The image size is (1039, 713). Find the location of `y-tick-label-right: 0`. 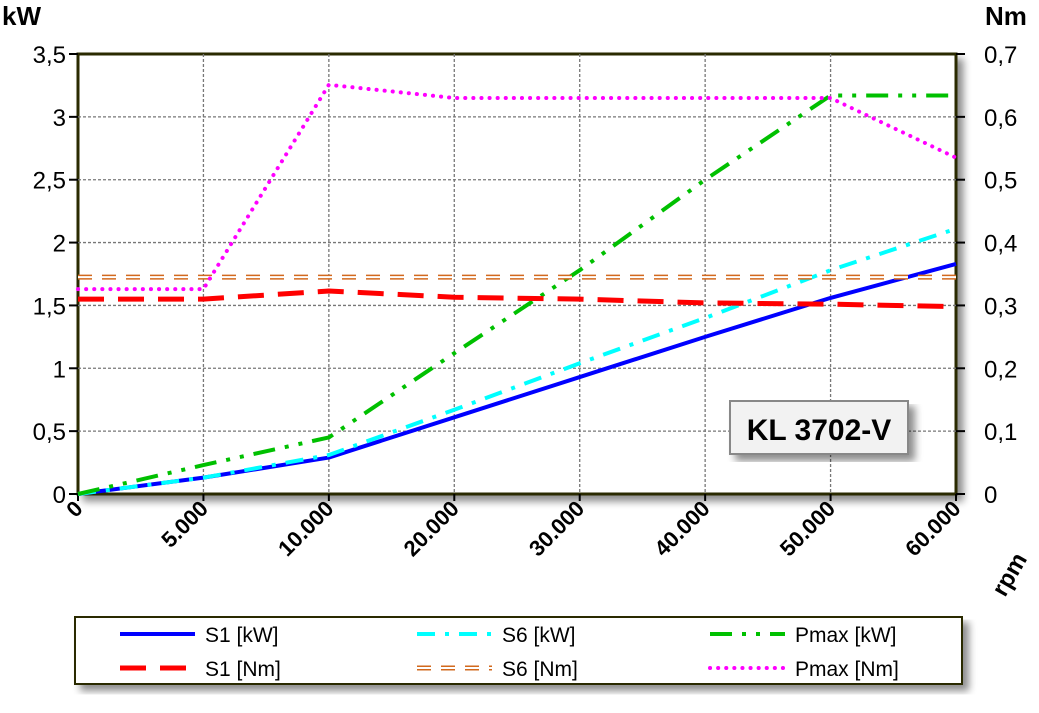

y-tick-label-right: 0 is located at coordinates (990, 495).